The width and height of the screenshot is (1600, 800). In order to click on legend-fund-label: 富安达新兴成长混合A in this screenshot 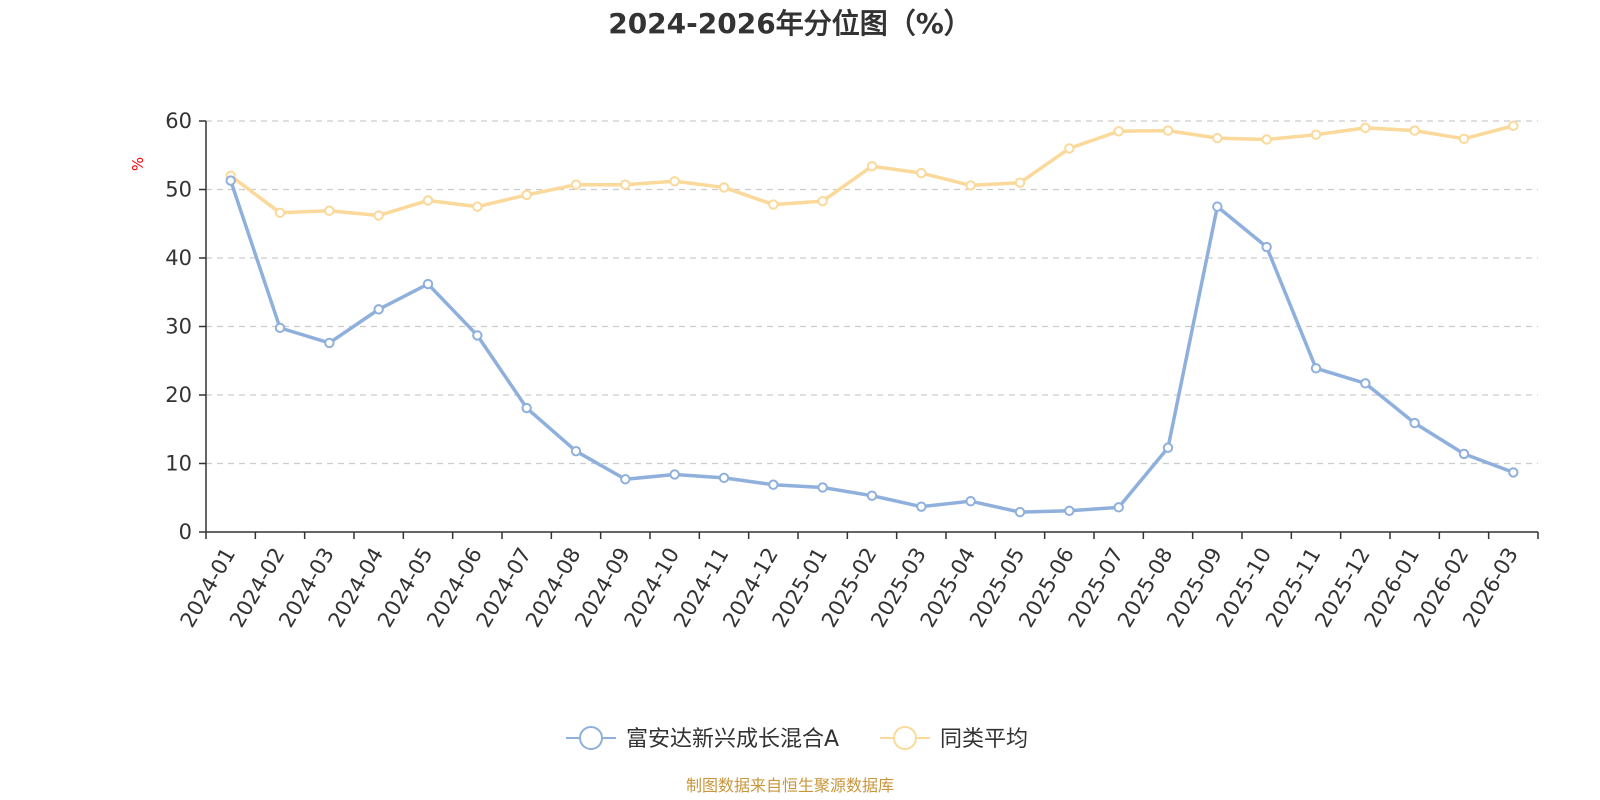, I will do `click(732, 739)`.